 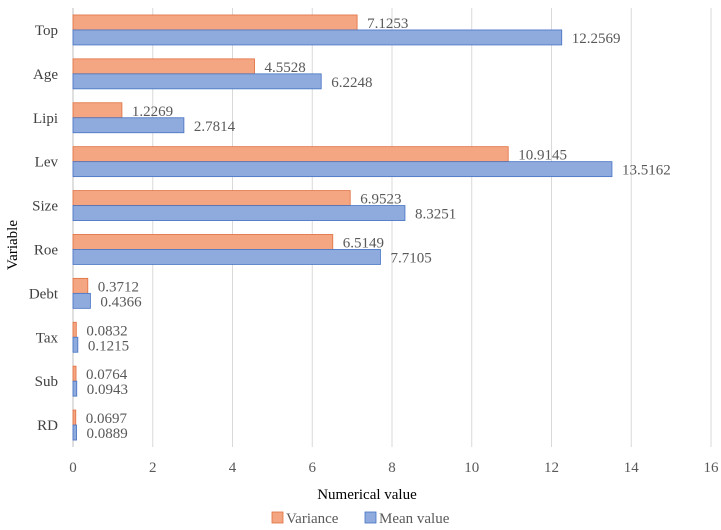 I want to click on category-label: Lev, so click(x=47, y=163).